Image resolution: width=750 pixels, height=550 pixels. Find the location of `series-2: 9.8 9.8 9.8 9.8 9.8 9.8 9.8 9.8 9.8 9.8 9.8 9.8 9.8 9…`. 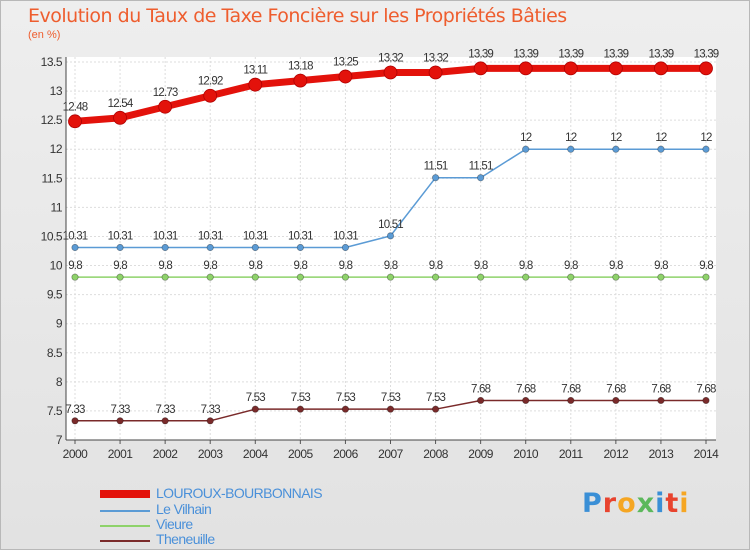

series-2: 9.8 9.8 9.8 9.8 9.8 9.8 9.8 9.8 9.8 9.8 9.8 9.8 9.8 9… is located at coordinates (391, 270).